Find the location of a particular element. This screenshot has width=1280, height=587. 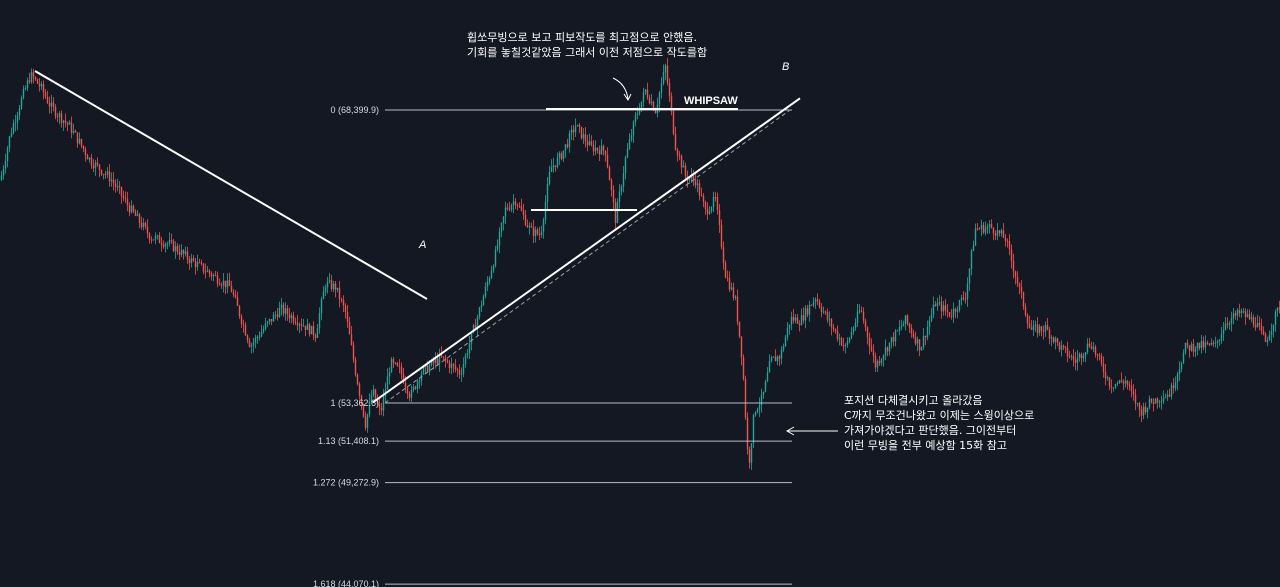

bottom-note-line-1: 포지션 다체결시키고 올라갔음 is located at coordinates (913, 400).